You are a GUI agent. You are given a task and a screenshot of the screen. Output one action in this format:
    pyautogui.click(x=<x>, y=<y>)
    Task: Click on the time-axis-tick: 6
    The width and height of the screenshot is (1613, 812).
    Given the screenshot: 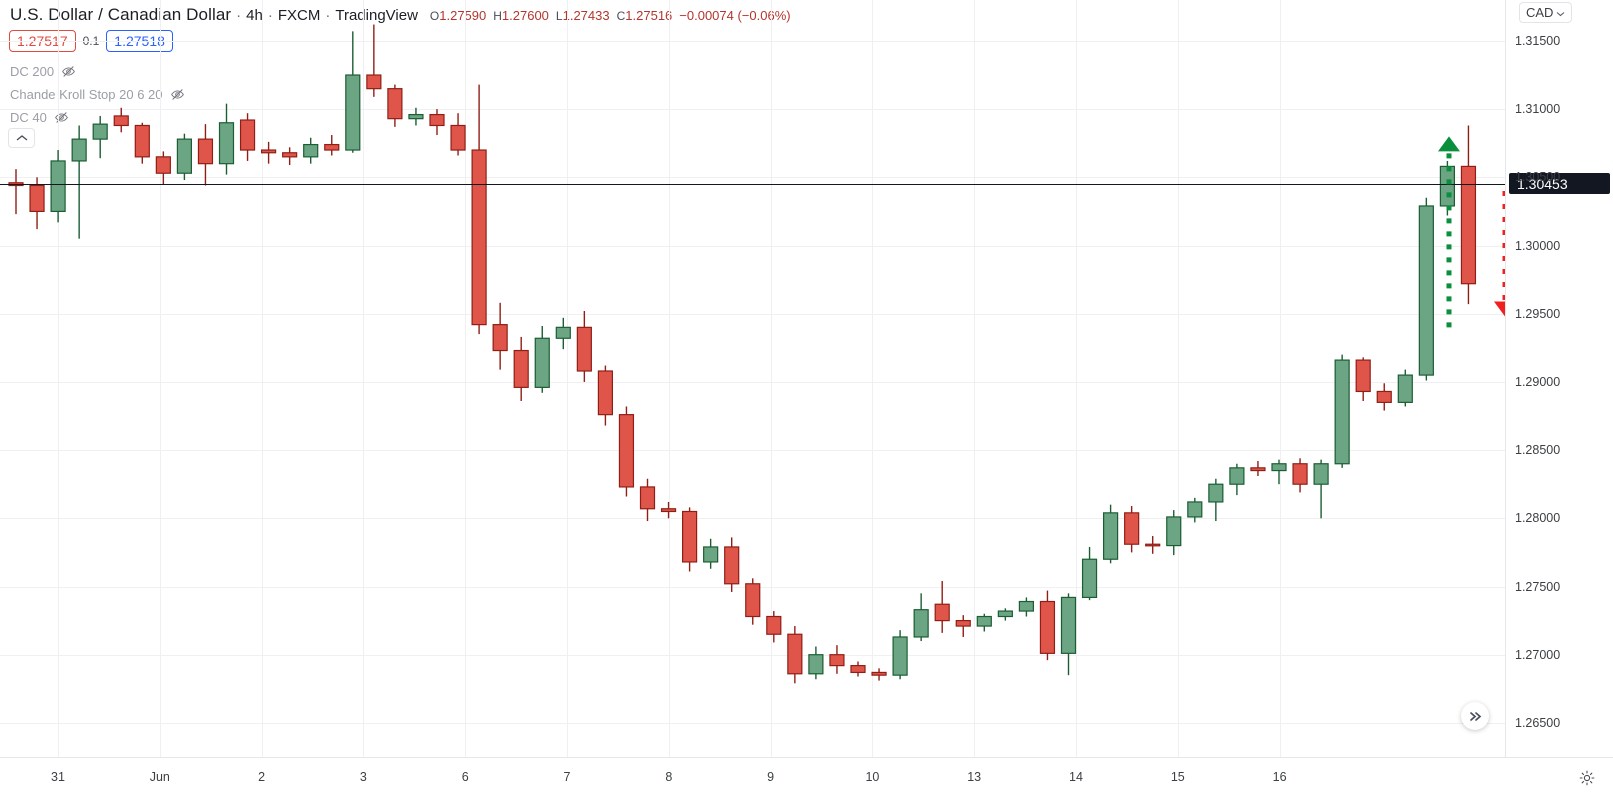 What is the action you would take?
    pyautogui.click(x=465, y=777)
    